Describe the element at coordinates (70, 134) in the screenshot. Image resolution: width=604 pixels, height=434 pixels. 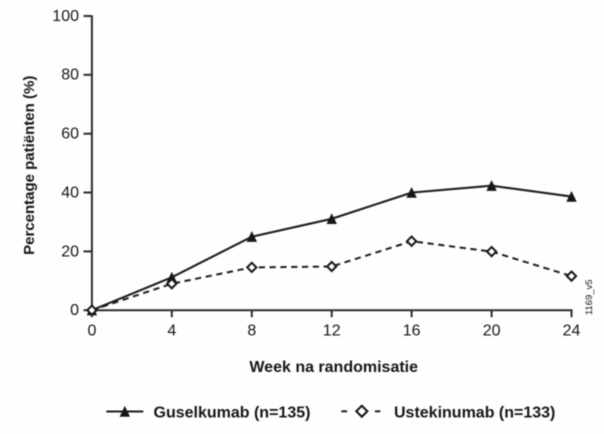
I see `svg-text: 60` at that location.